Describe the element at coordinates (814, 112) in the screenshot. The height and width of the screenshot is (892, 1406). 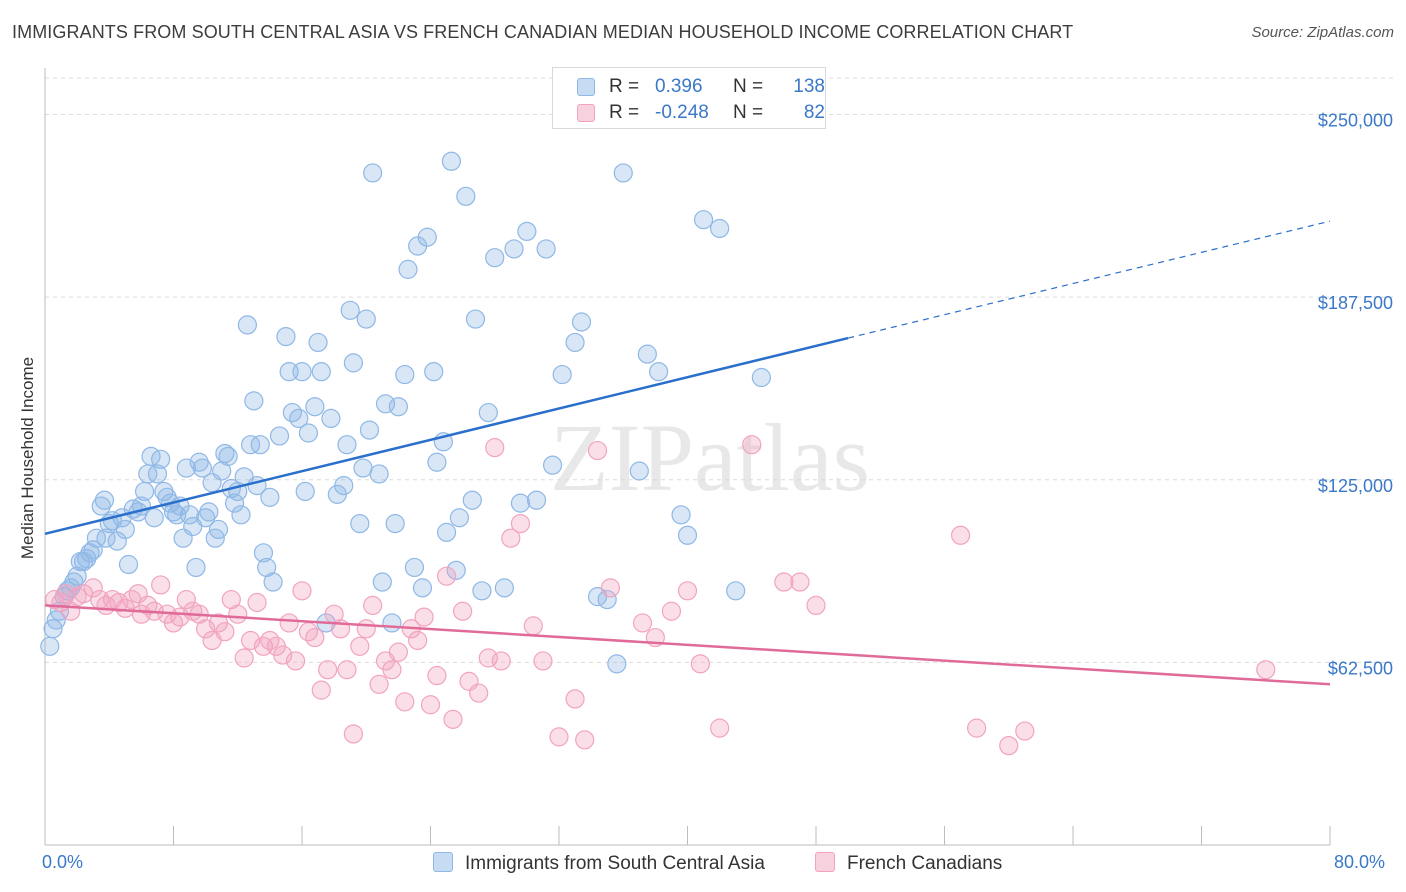
I see `n-value: 82` at that location.